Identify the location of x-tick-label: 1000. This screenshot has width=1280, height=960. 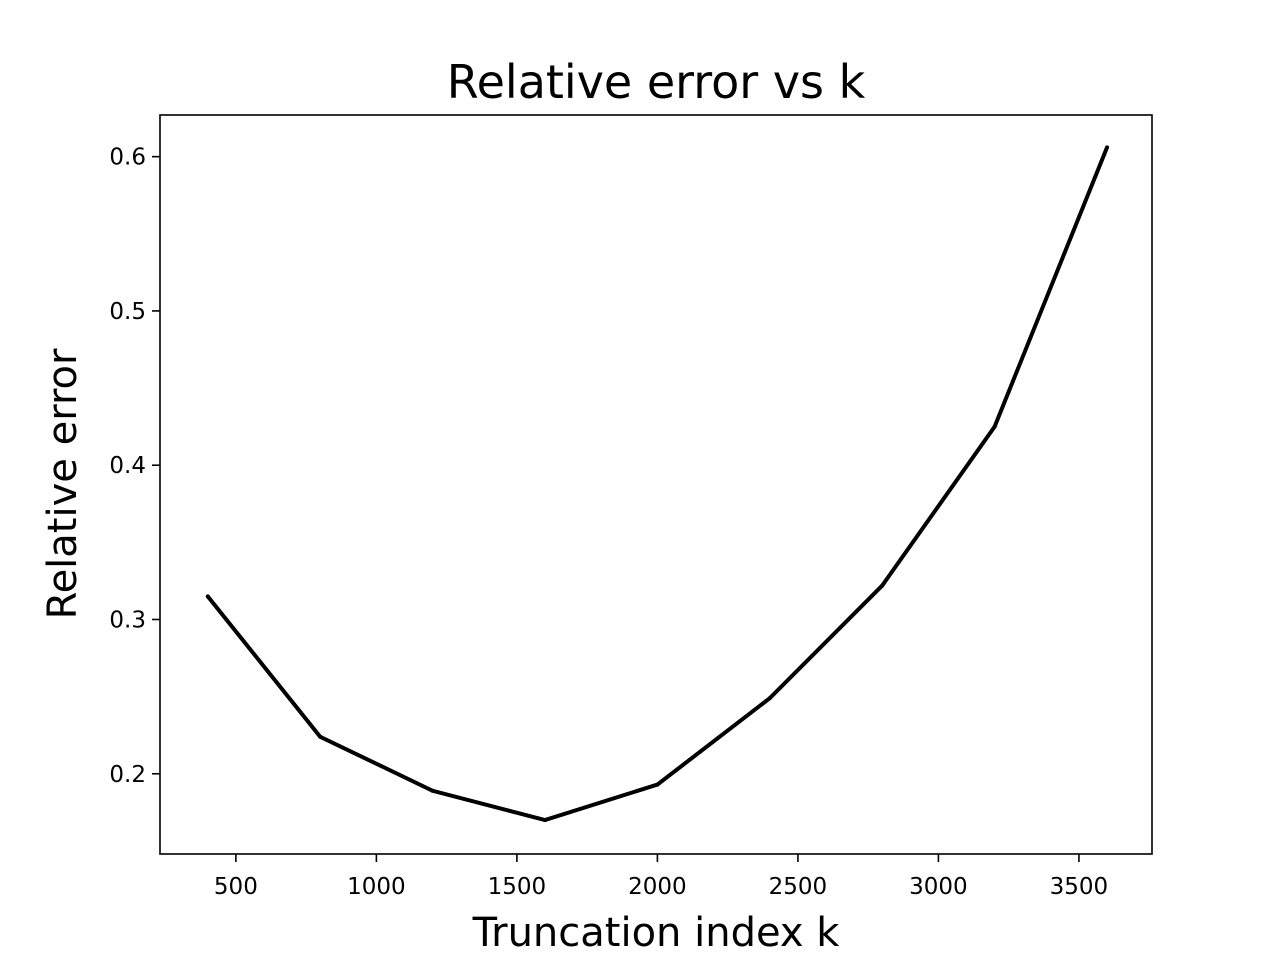
(376, 887).